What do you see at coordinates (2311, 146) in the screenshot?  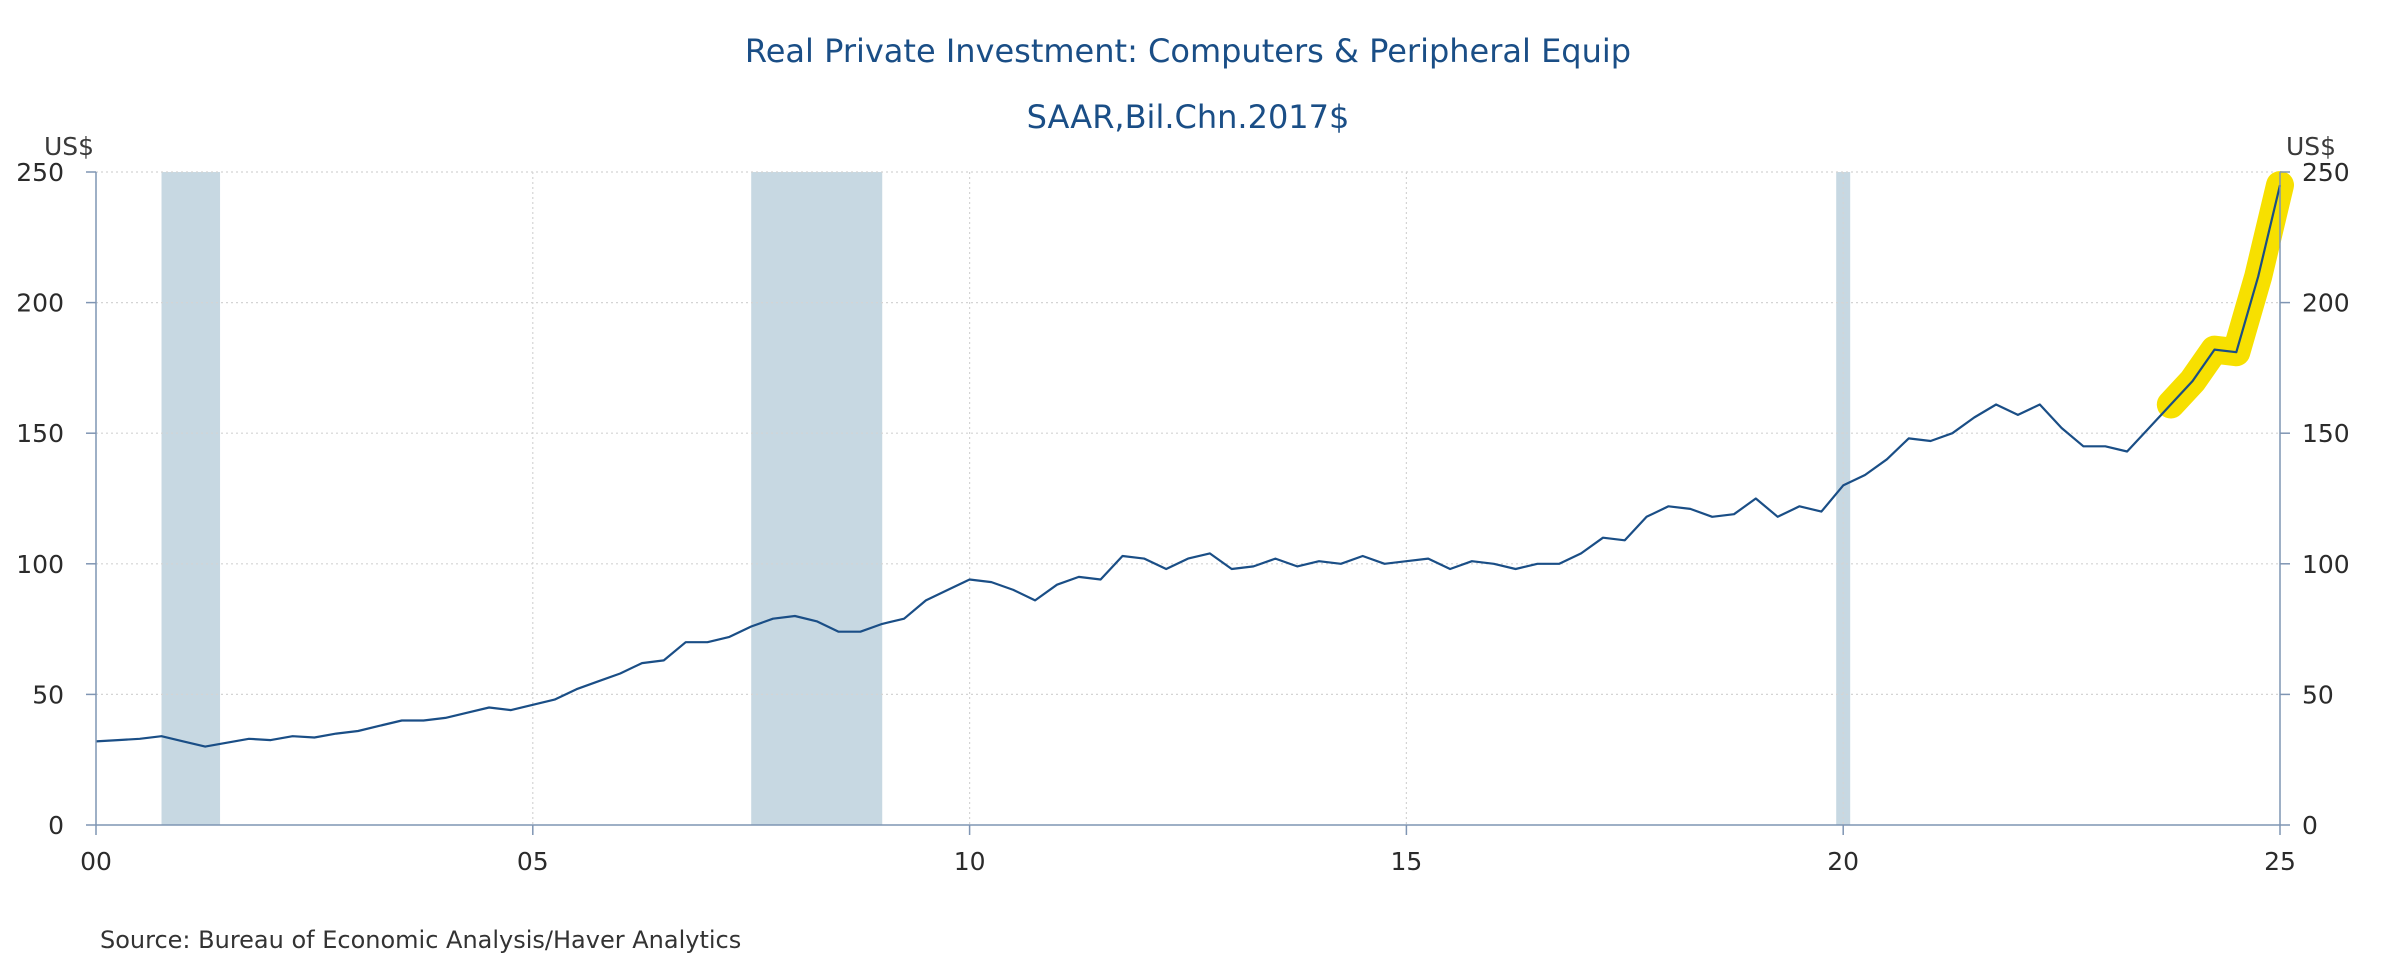 I see `y-axis-unit-right: US$` at bounding box center [2311, 146].